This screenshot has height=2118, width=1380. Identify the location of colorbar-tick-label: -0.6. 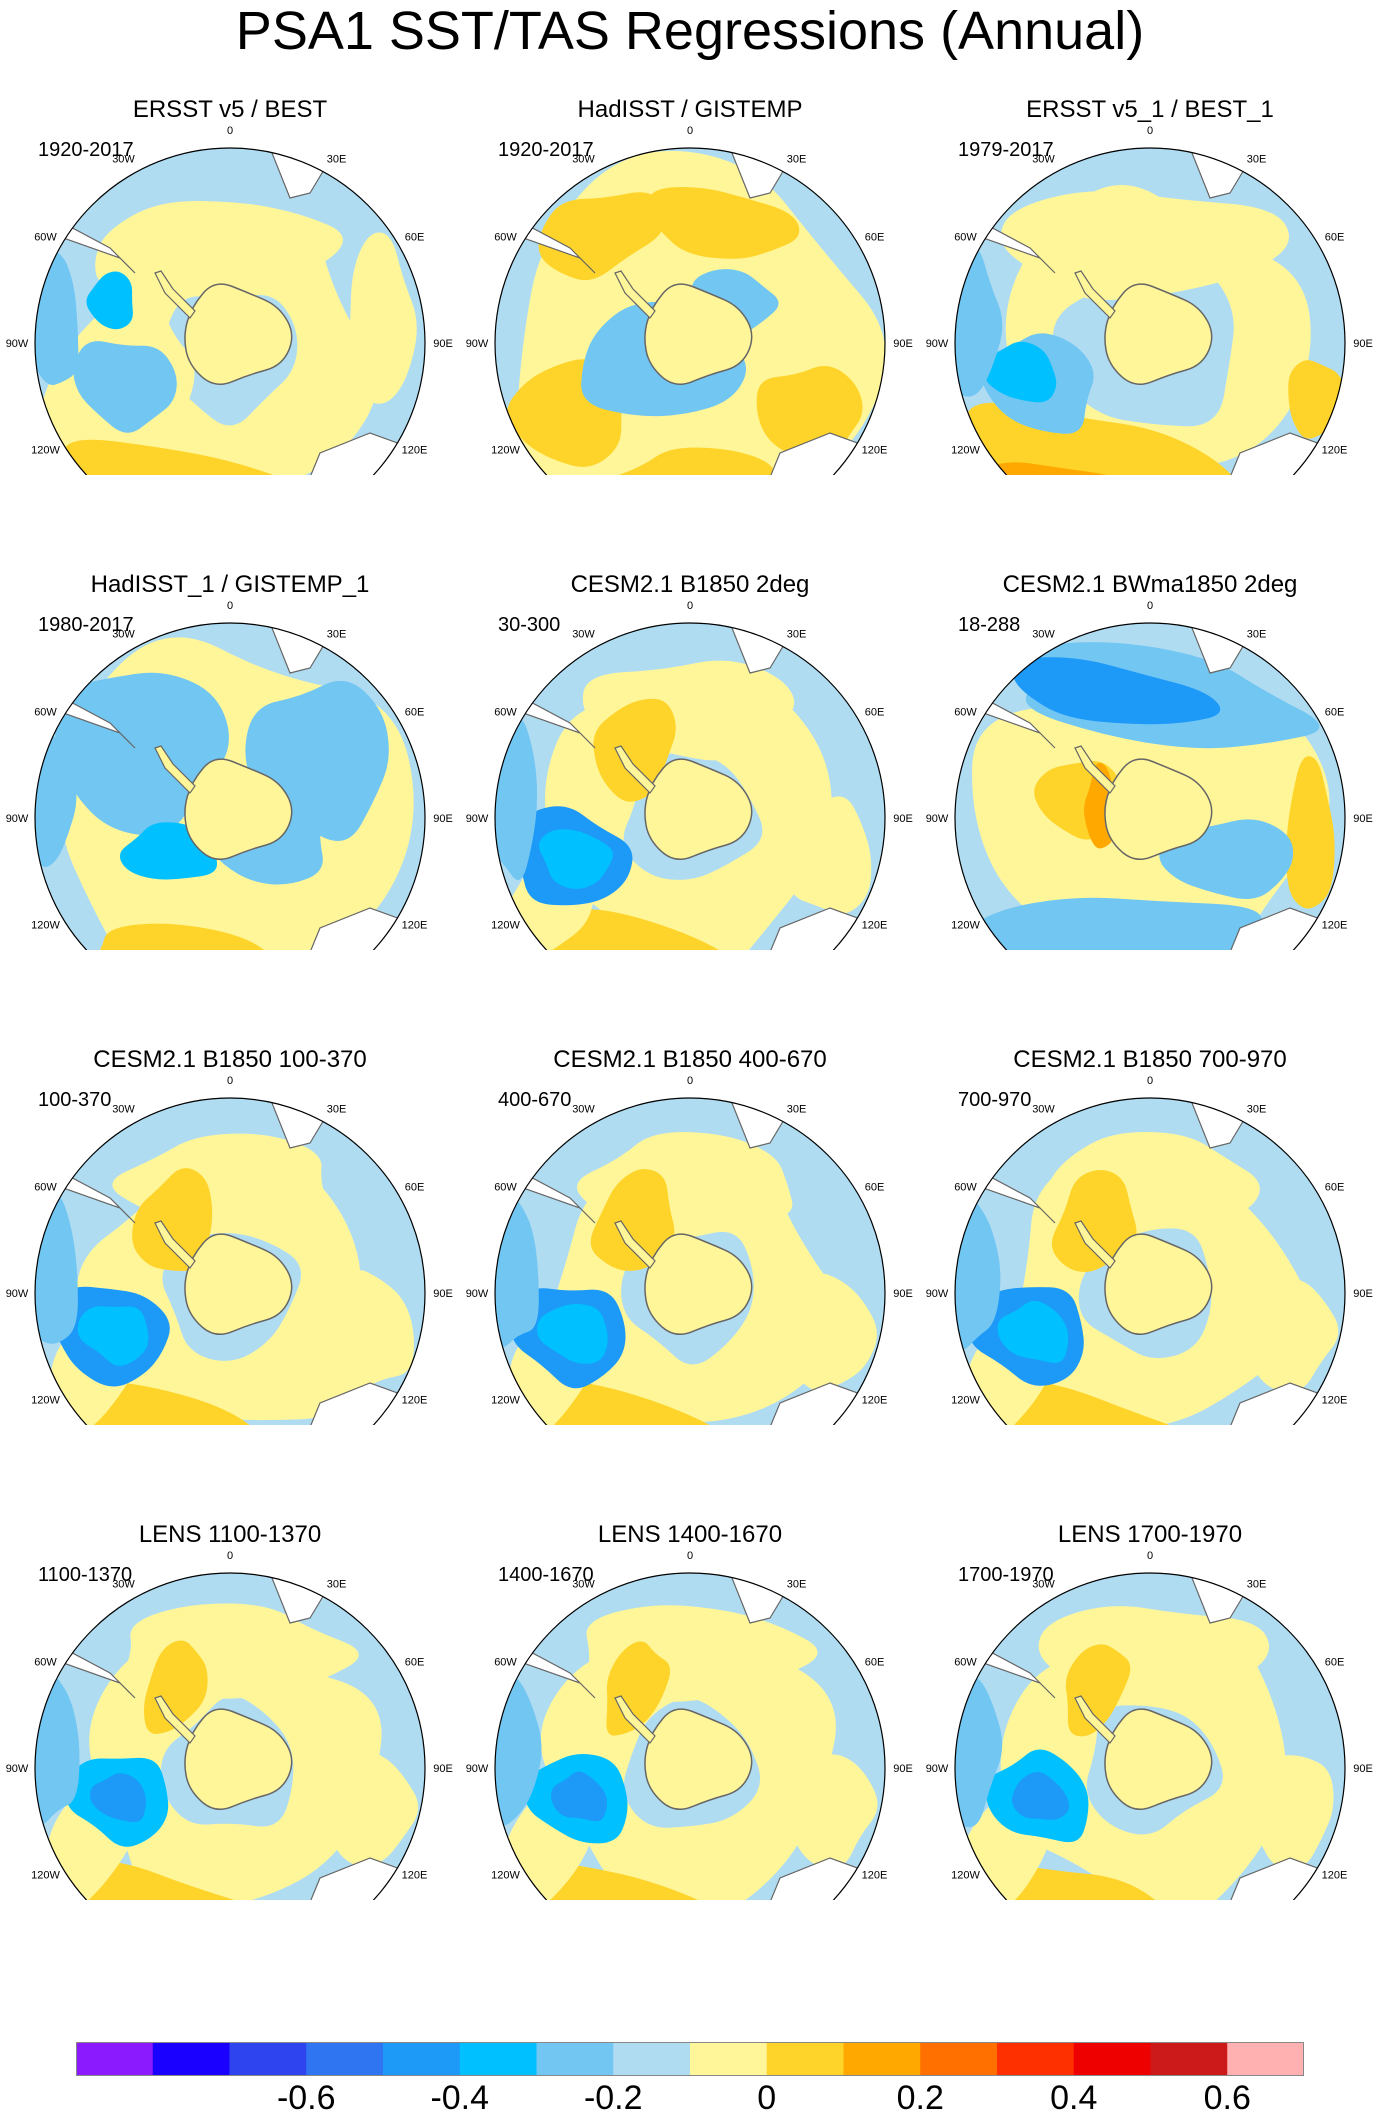
(306, 2098).